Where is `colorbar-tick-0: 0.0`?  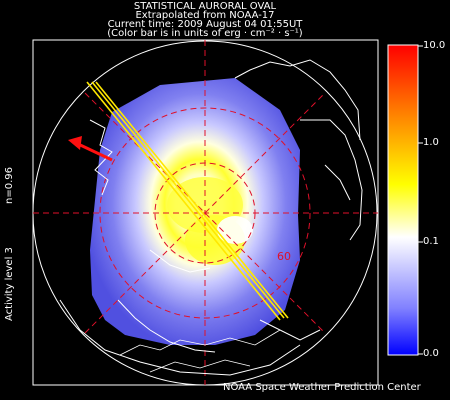 colorbar-tick-0: 0.0 is located at coordinates (431, 353).